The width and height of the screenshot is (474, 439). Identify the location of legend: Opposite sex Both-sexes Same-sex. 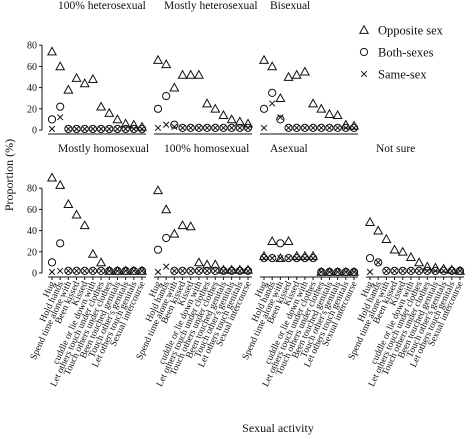
(401, 53).